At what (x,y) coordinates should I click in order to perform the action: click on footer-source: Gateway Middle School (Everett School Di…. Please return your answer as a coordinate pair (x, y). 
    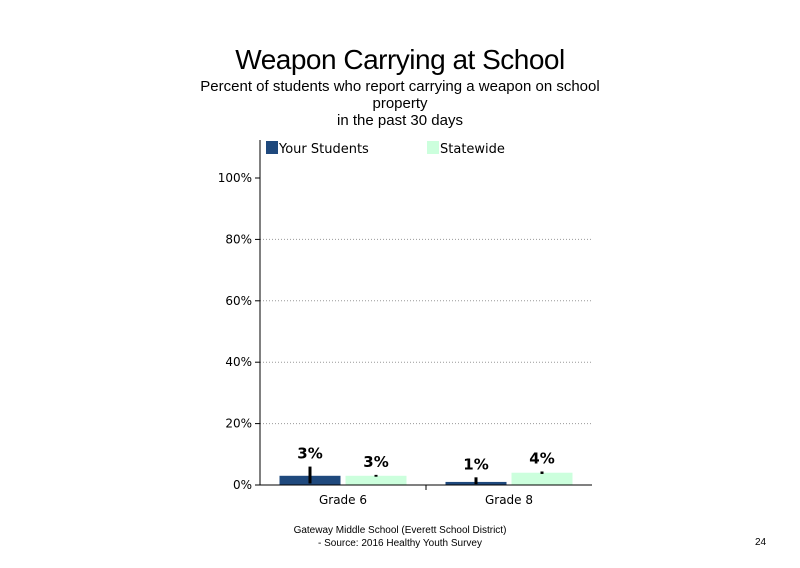
    Looking at the image, I should click on (400, 537).